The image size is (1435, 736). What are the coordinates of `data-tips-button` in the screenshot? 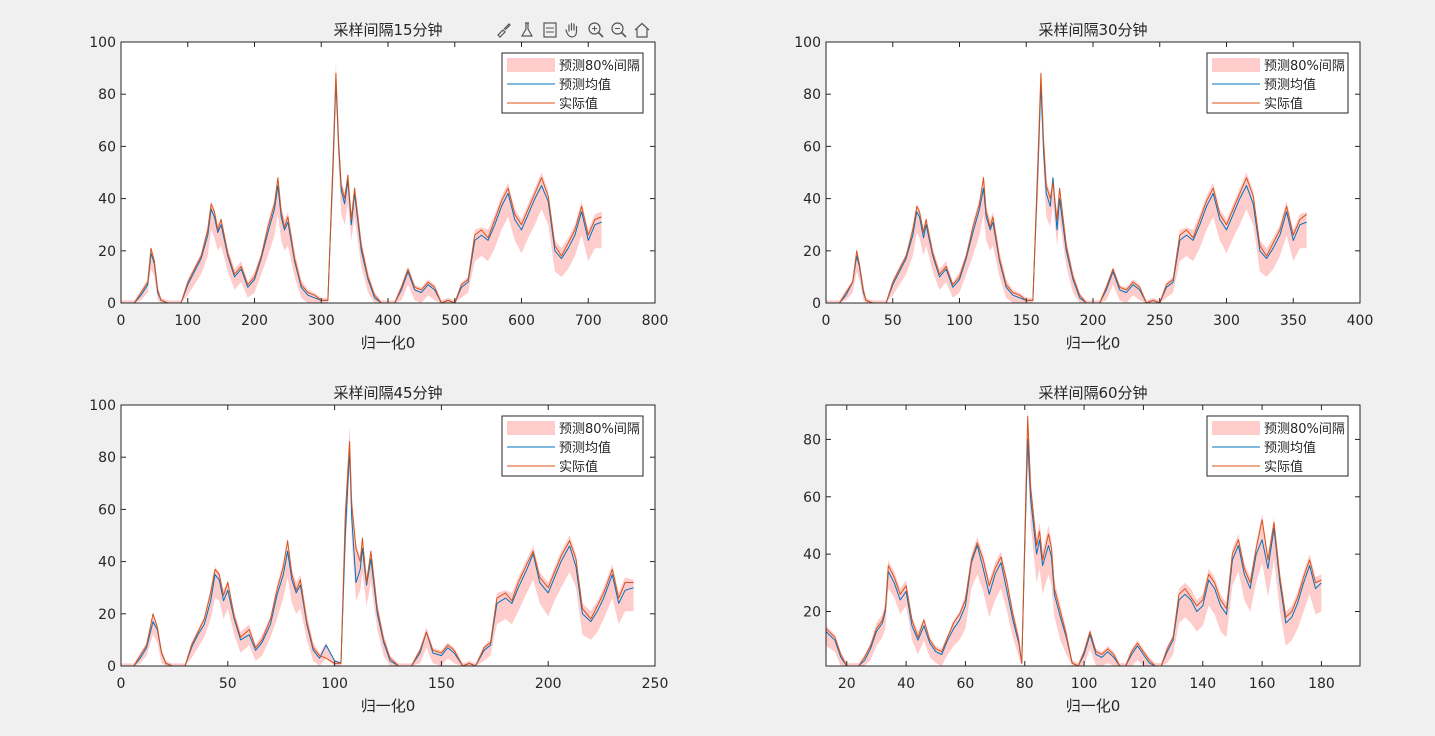 It's located at (527, 30).